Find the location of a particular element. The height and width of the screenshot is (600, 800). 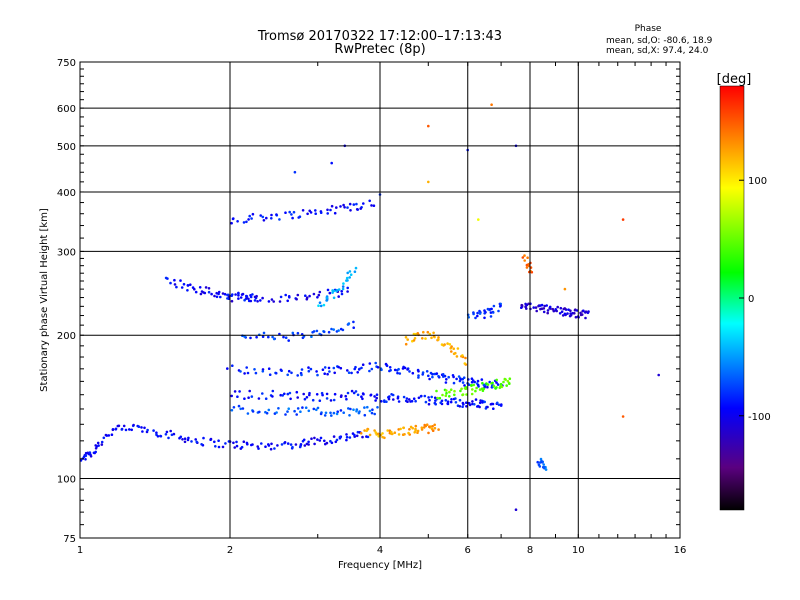

phase-stats-x: mean, sd,X: 97.4, 24.0 is located at coordinates (657, 51).